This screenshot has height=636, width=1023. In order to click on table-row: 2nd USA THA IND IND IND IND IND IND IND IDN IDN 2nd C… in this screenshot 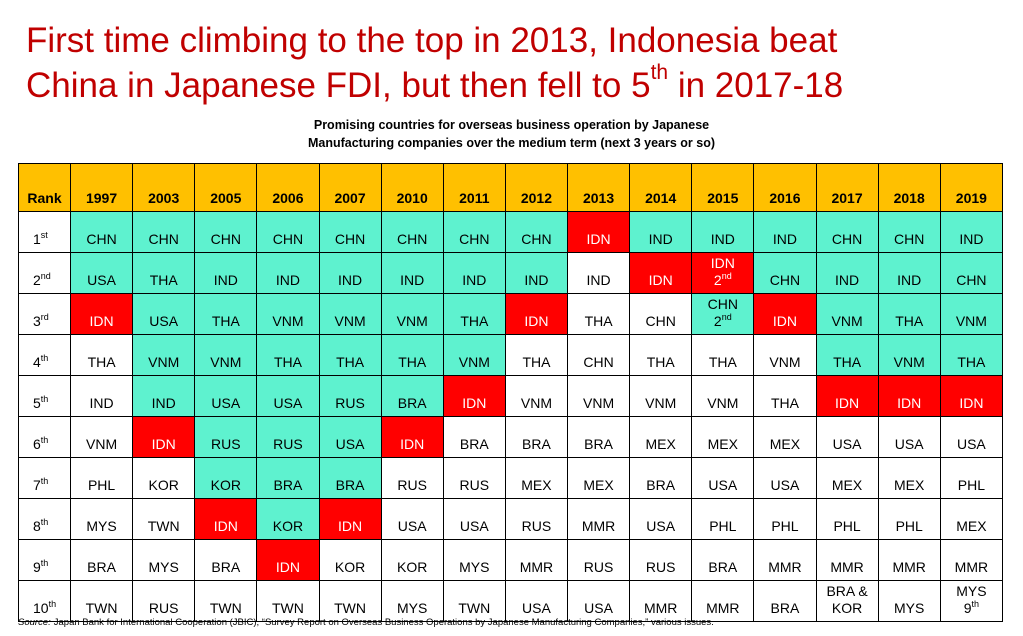, I will do `click(511, 273)`.